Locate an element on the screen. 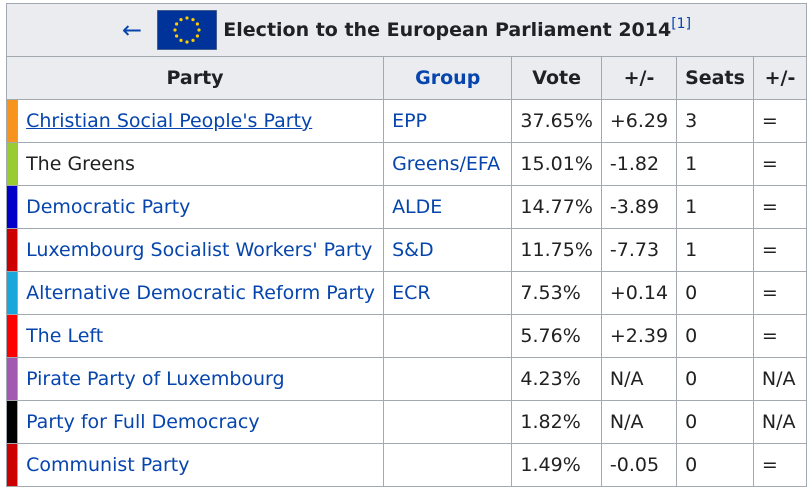 The width and height of the screenshot is (807, 490). party-cell: Party for Full Democracy is located at coordinates (201, 422).